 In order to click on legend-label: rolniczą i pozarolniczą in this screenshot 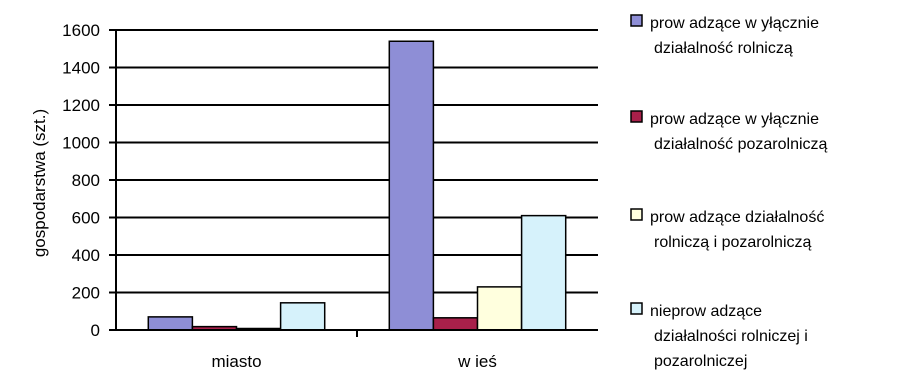, I will do `click(733, 242)`.